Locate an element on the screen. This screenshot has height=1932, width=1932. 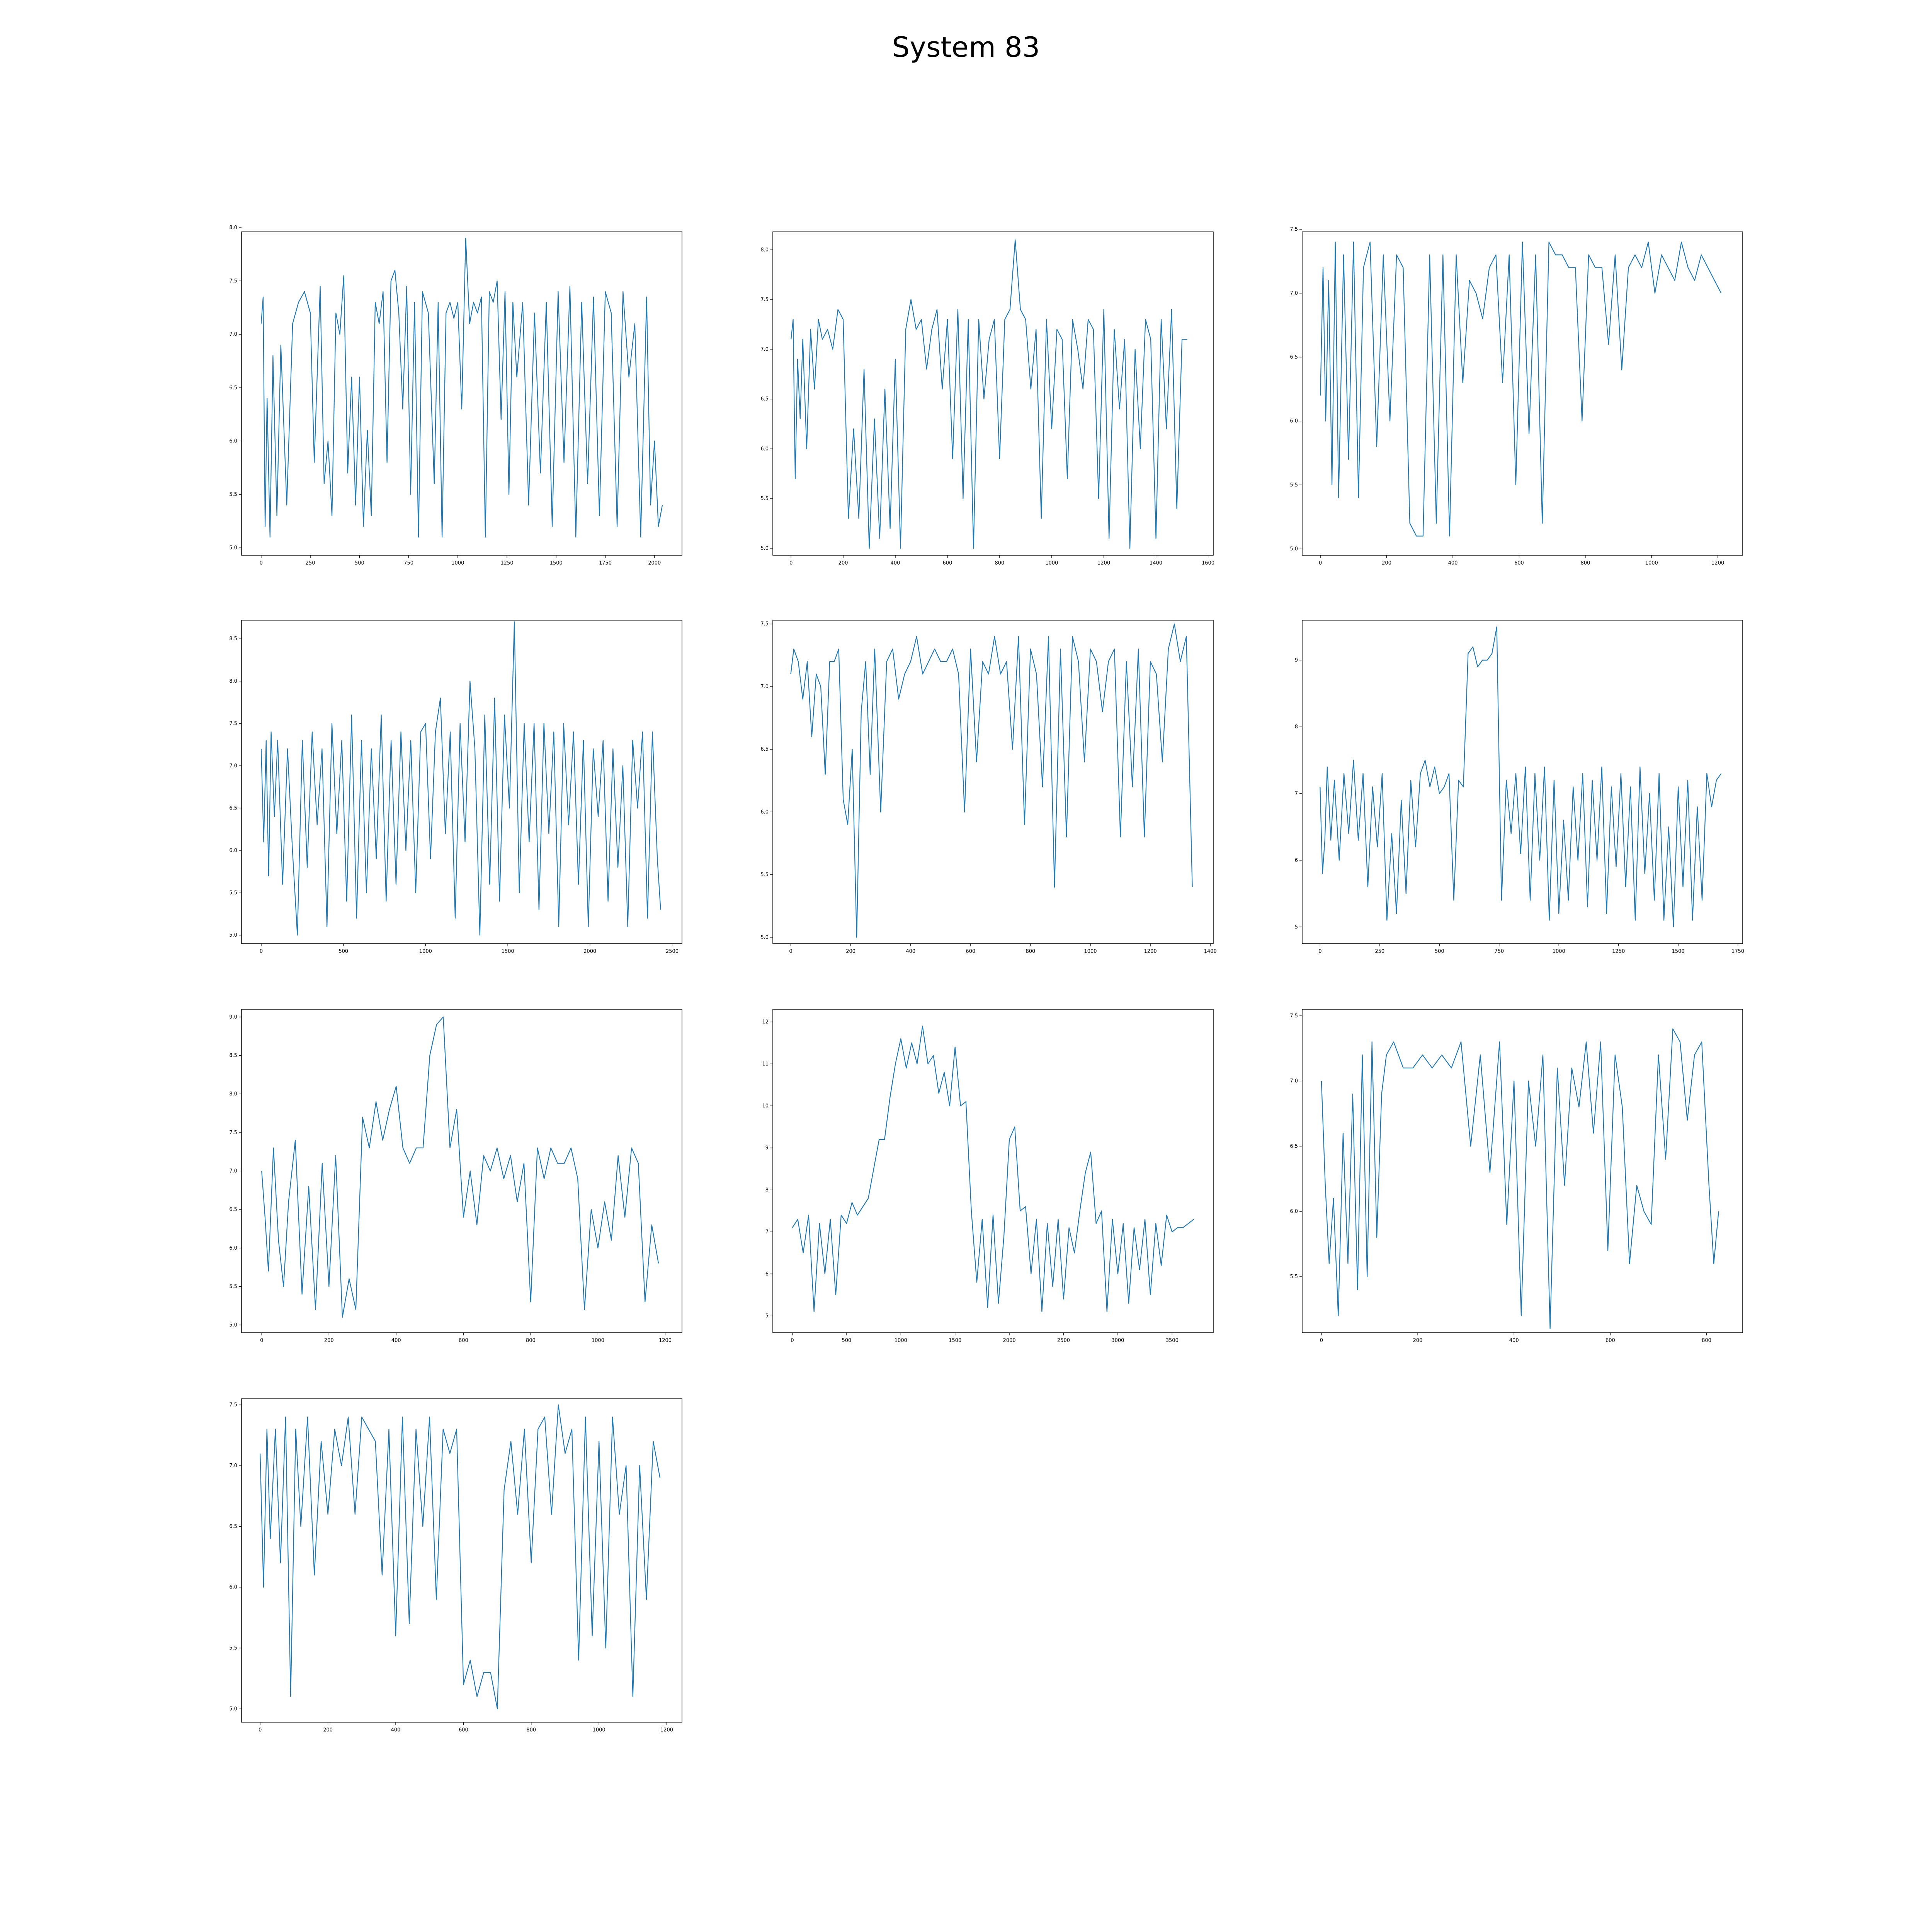
x-tick-label: 750 is located at coordinates (1499, 951).